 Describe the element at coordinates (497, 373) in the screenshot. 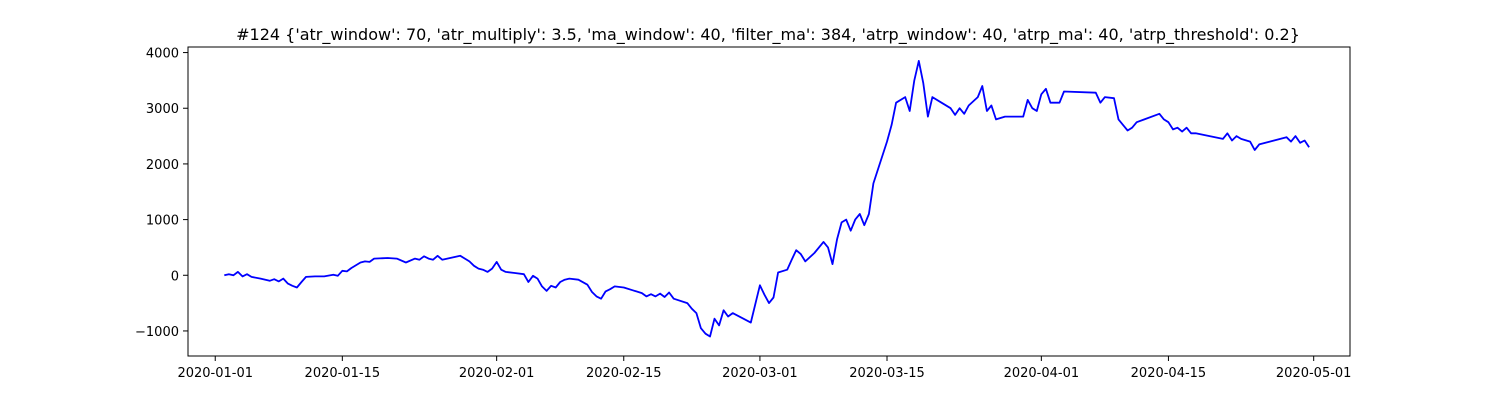

I see `x-tick-label: 2020-02-01` at that location.